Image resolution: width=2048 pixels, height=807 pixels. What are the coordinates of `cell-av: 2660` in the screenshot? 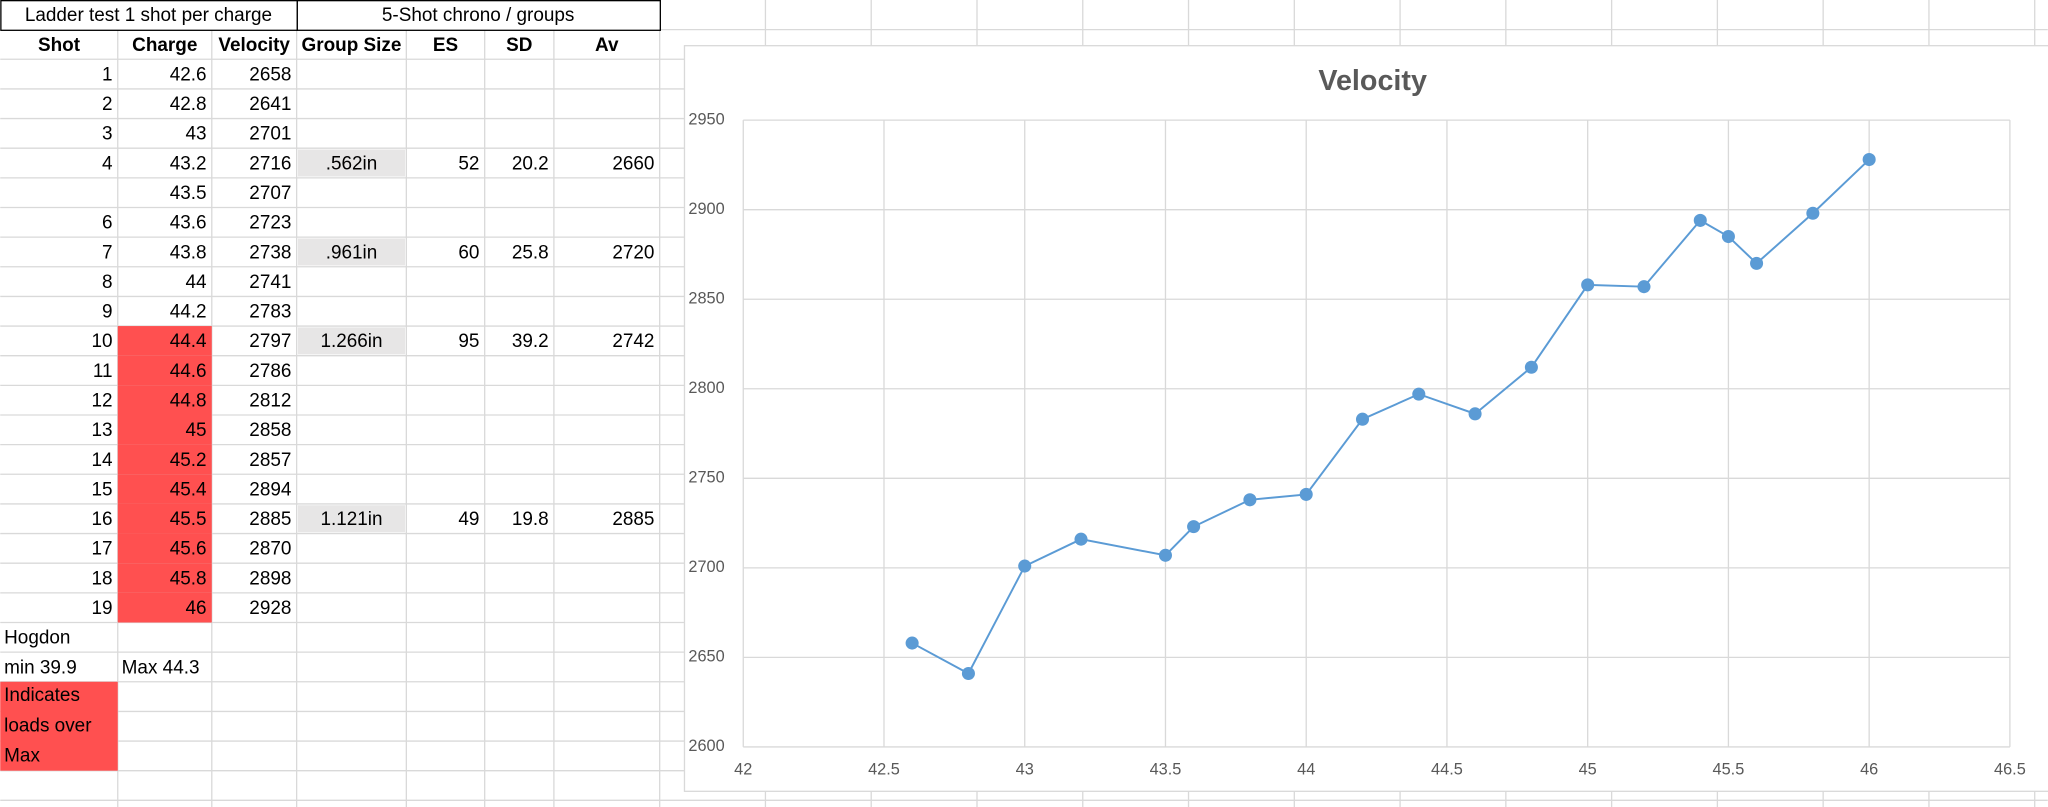 It's located at (633, 163).